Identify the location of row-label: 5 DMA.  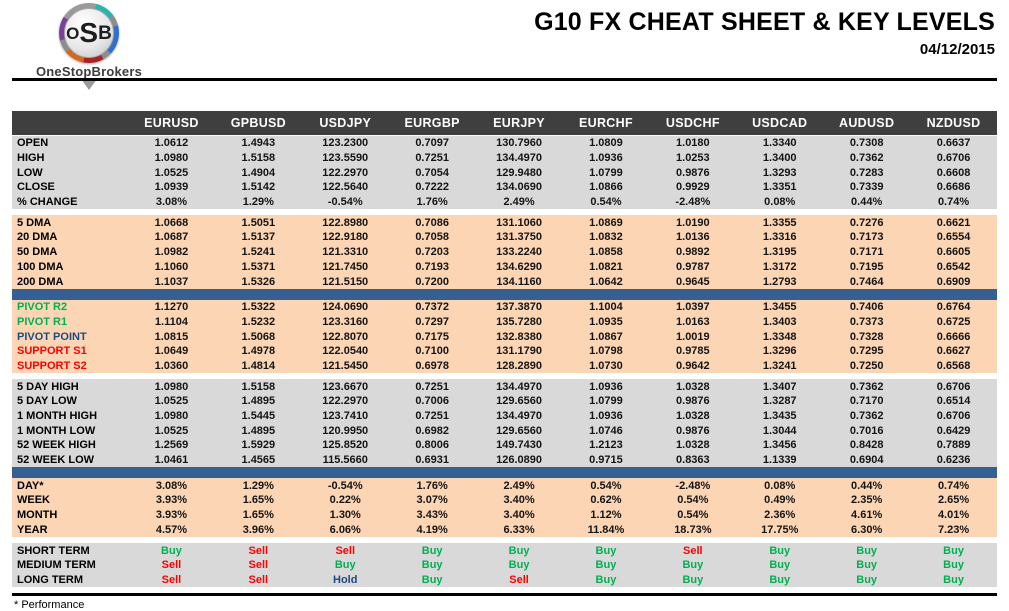
(34, 222).